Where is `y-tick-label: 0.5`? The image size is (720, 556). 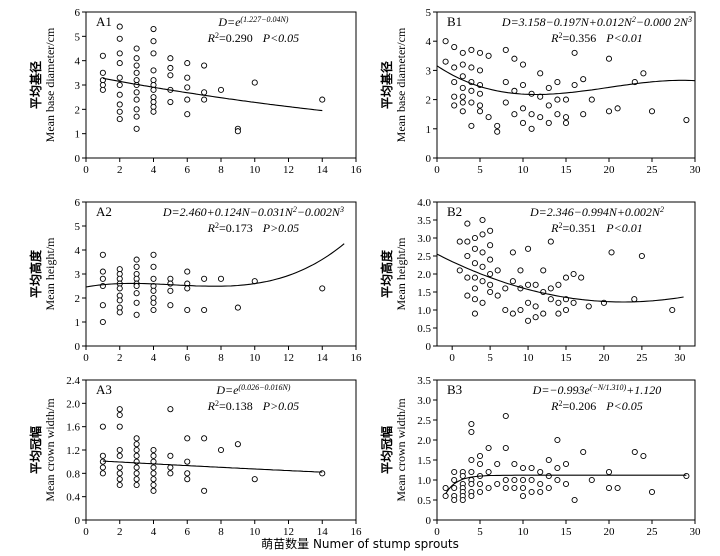
y-tick-label: 0.5 is located at coordinates (424, 329).